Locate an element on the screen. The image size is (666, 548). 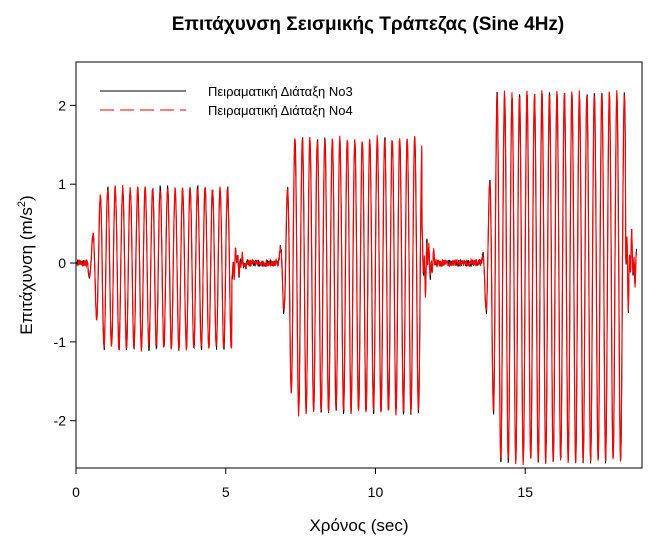
y-tick-label-4: 2 is located at coordinates (62, 105).